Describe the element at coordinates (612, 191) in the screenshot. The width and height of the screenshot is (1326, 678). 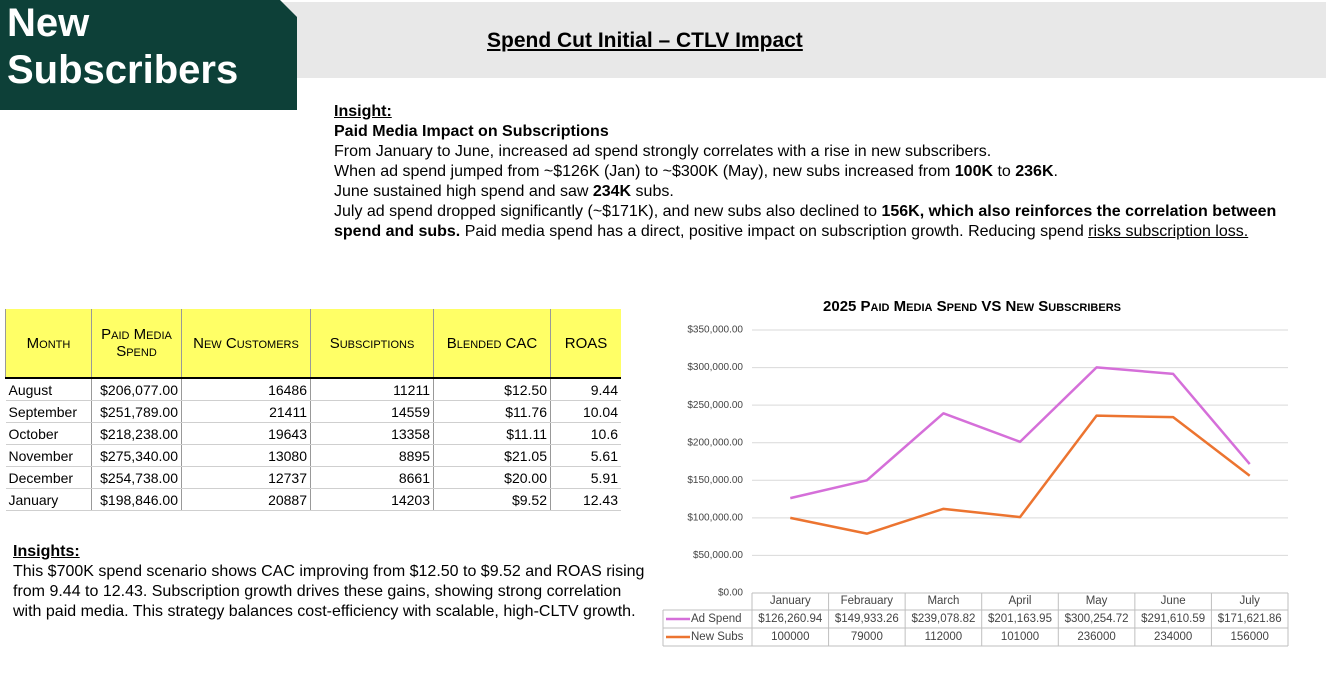
I see `text-run: 234K` at that location.